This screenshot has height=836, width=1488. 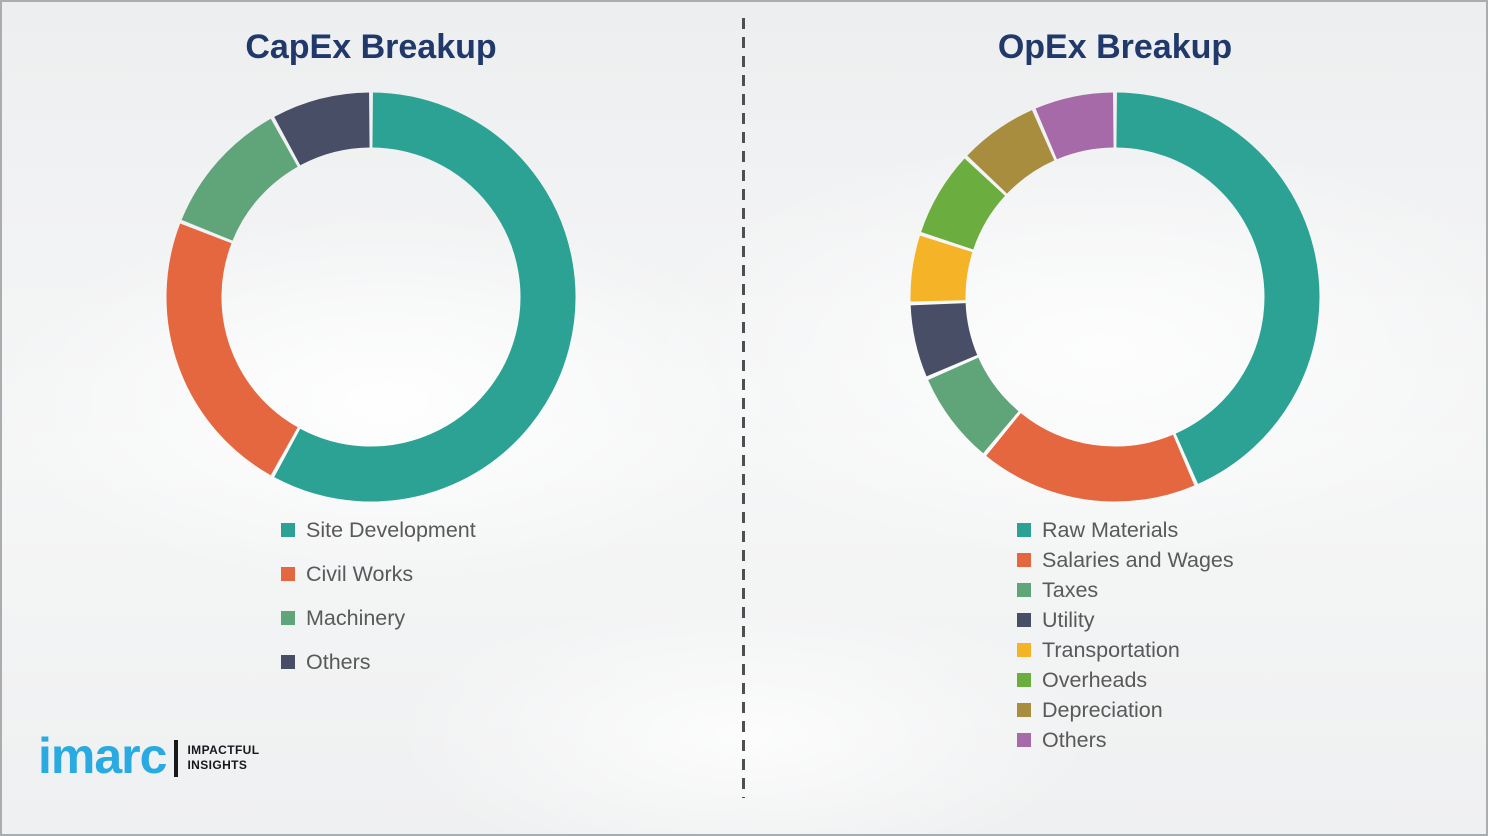 I want to click on legend-label: Raw Materials, so click(x=1110, y=529).